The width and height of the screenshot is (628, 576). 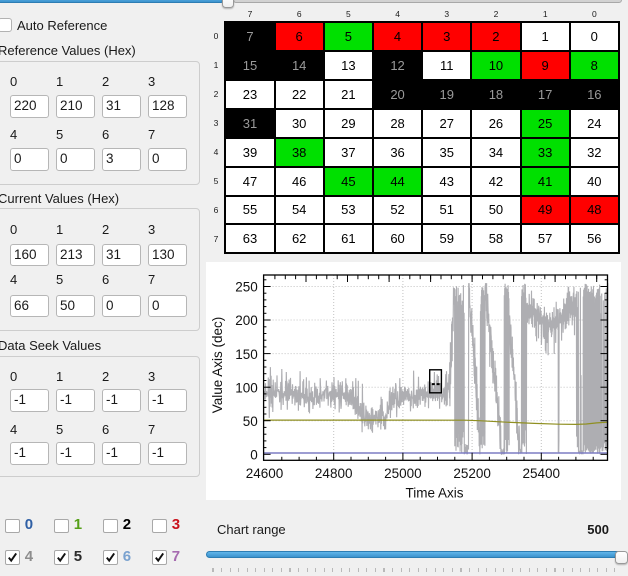 What do you see at coordinates (254, 454) in the screenshot?
I see `svg-text: 0` at bounding box center [254, 454].